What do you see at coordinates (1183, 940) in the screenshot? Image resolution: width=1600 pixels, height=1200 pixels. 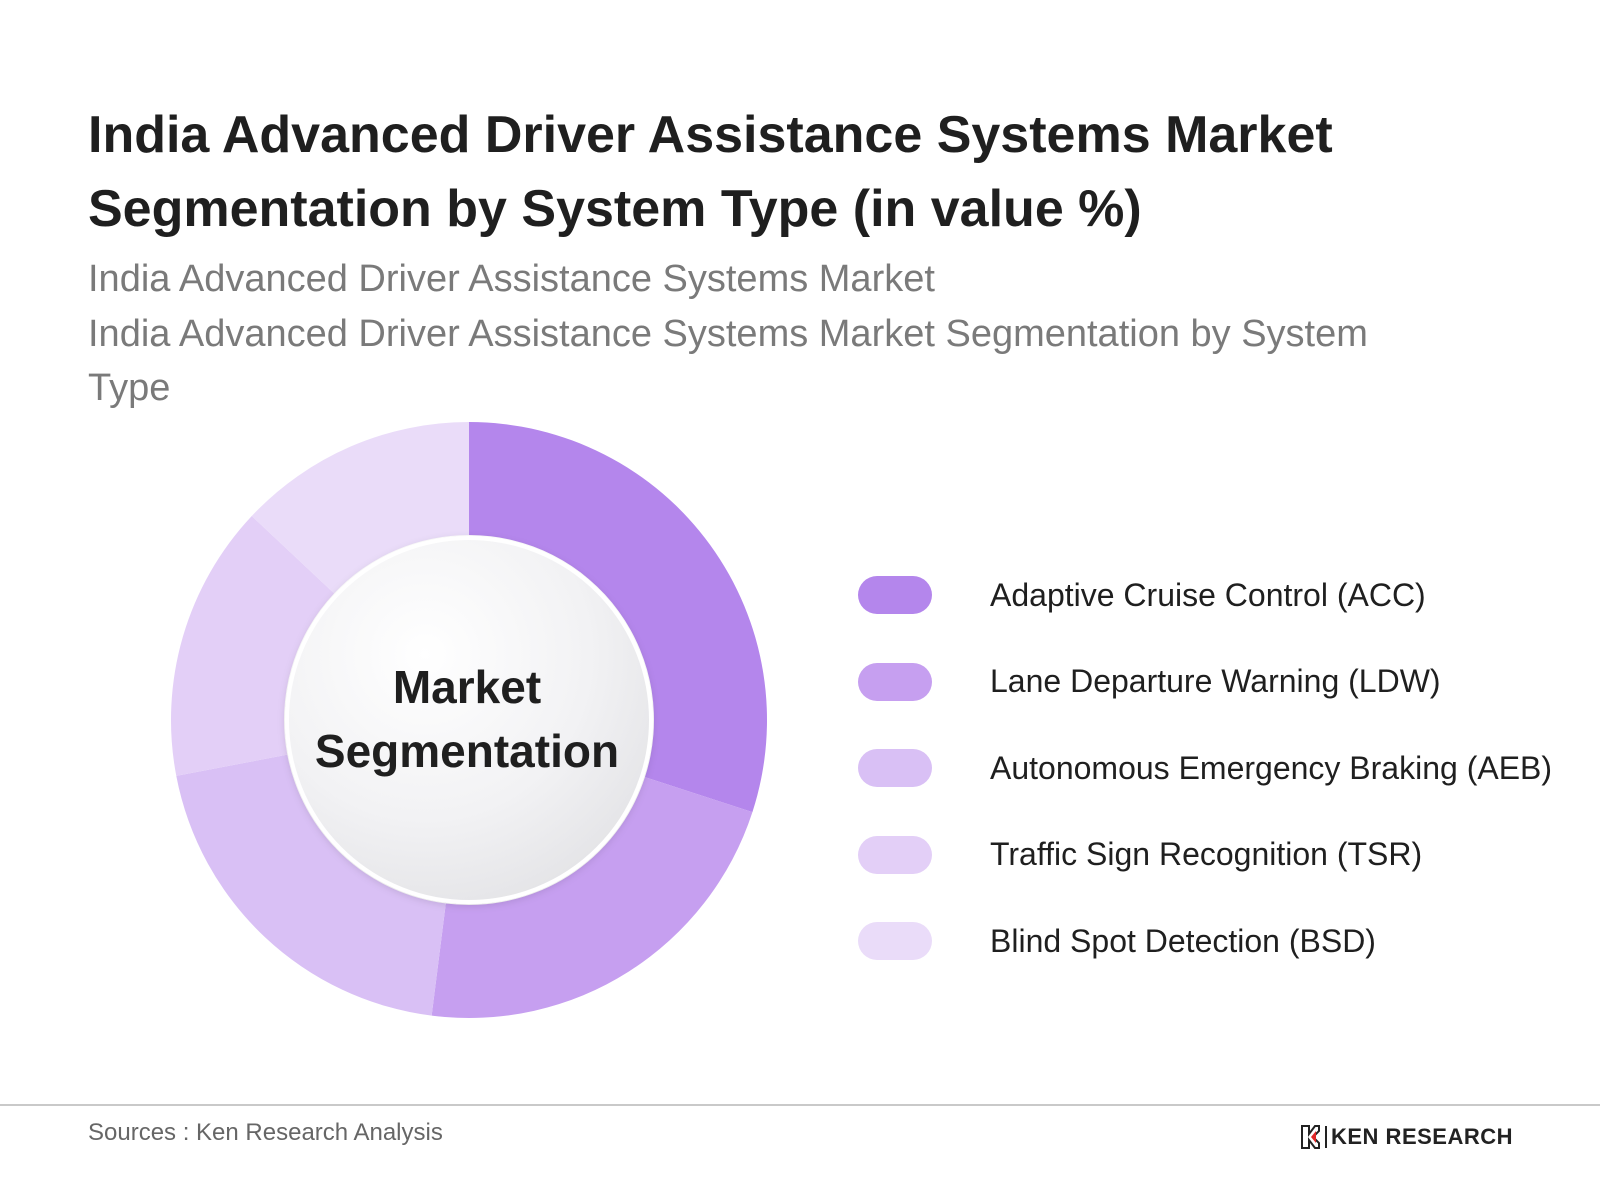 I see `legend-label: Blind Spot Detection (BSD)` at bounding box center [1183, 940].